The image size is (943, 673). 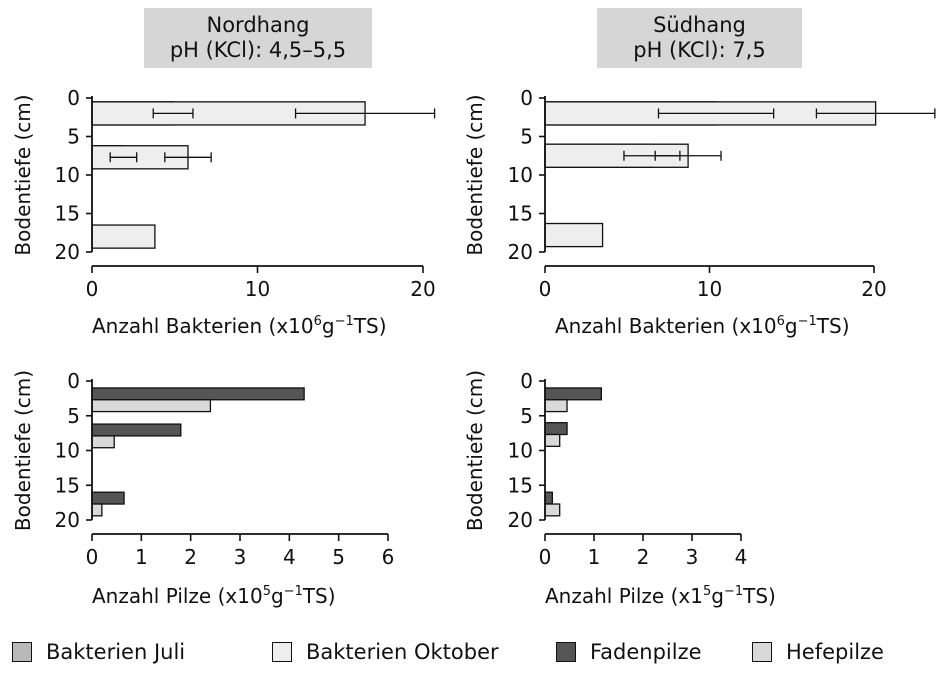 I want to click on x-axis-label: Anzahl Pilze (x105g−1TS), so click(x=214, y=596).